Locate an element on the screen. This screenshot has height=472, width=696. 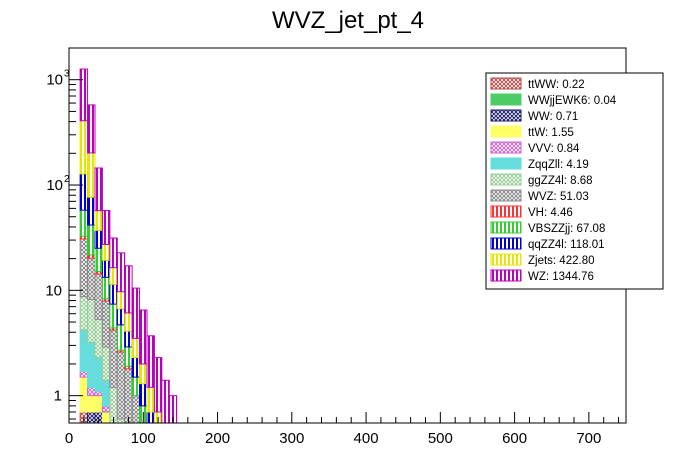
chart-title: WVZ_jet_pt_4 is located at coordinates (348, 20).